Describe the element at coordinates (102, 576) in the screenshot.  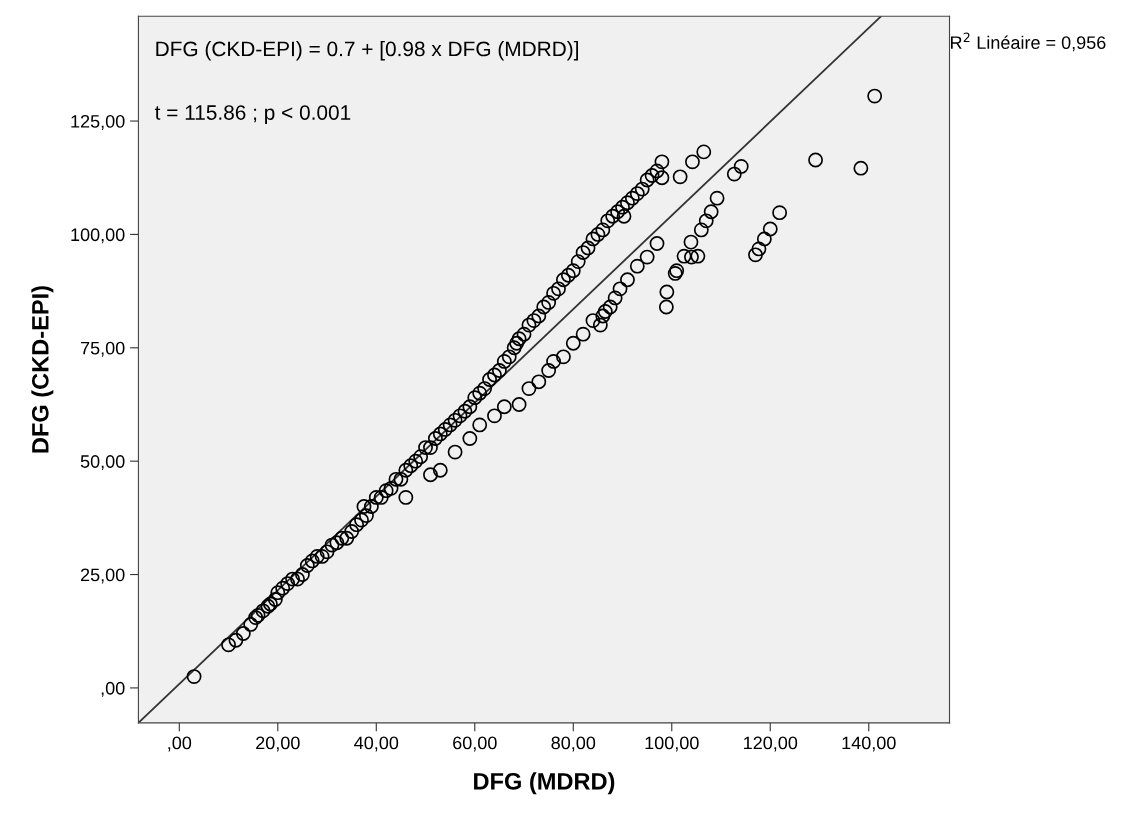
I see `y-tick-label: 25,00` at that location.